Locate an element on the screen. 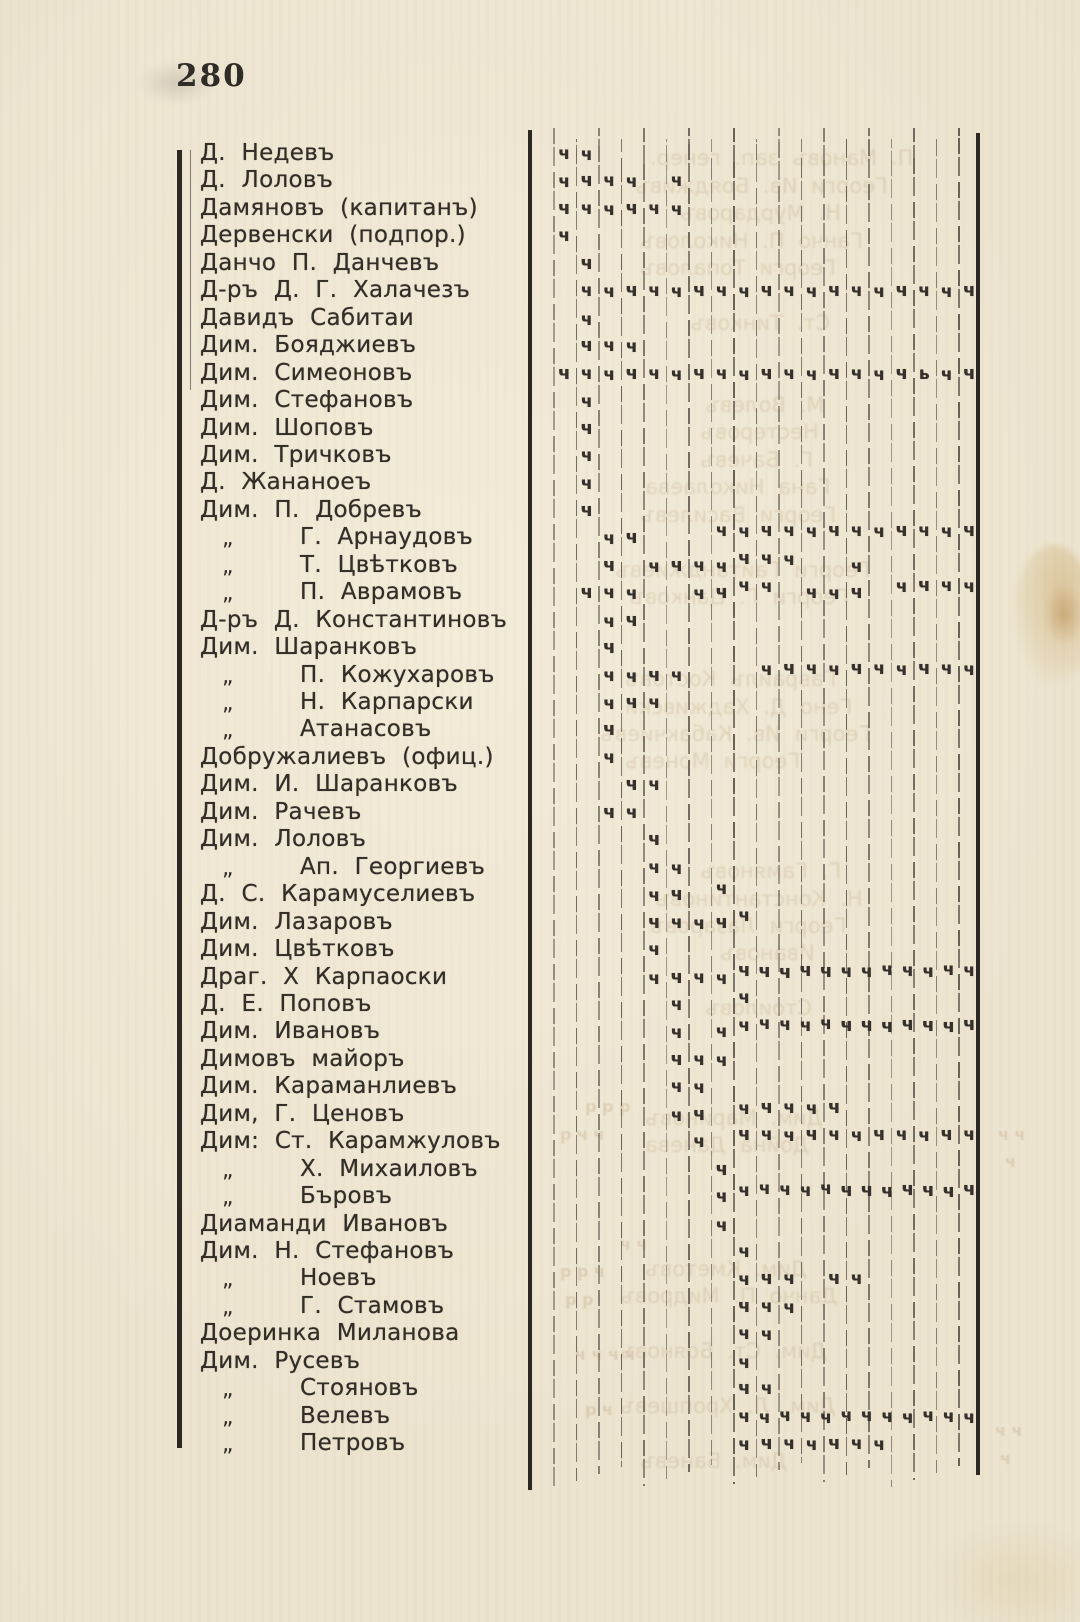 The width and height of the screenshot is (1080, 1622). member-name: Дамяновъ (капитанъ) is located at coordinates (339, 207).